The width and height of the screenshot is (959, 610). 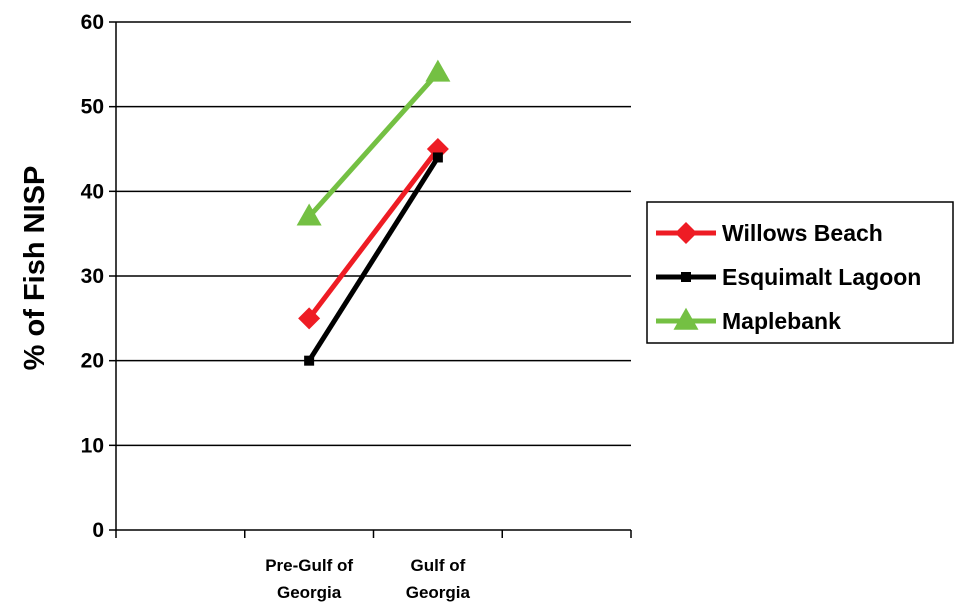 What do you see at coordinates (802, 233) in the screenshot?
I see `legend-label: Willows Beach` at bounding box center [802, 233].